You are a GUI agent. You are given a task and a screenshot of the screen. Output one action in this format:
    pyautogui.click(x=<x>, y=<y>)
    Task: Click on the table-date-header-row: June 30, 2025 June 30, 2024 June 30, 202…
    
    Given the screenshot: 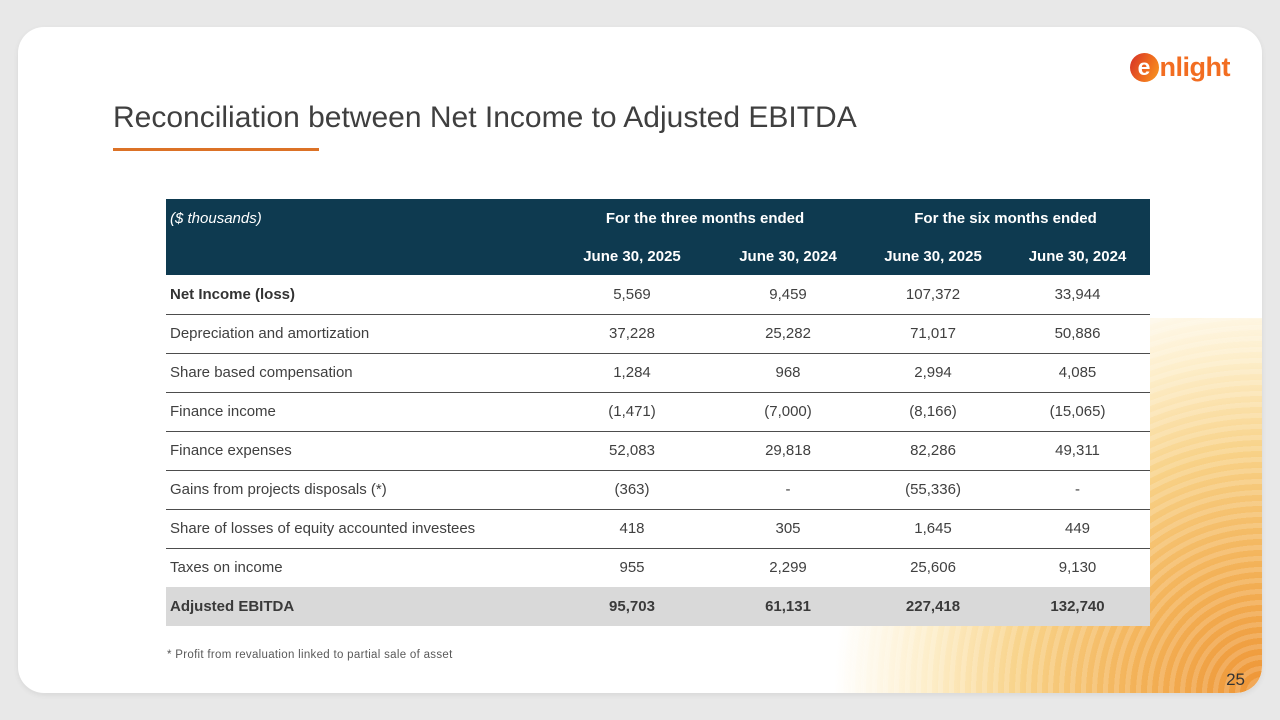 What is the action you would take?
    pyautogui.click(x=658, y=256)
    